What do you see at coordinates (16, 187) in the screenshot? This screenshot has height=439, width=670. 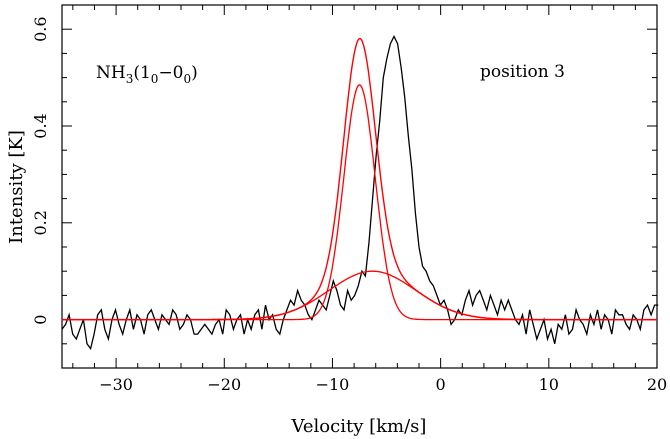 I see `y-axis-label: Intensity [K]` at bounding box center [16, 187].